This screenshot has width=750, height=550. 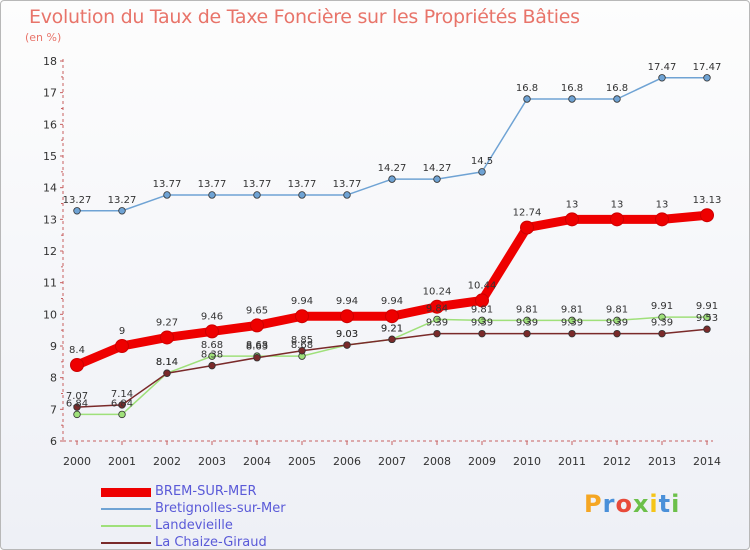 I want to click on x-tick-label: 2005, so click(x=302, y=461).